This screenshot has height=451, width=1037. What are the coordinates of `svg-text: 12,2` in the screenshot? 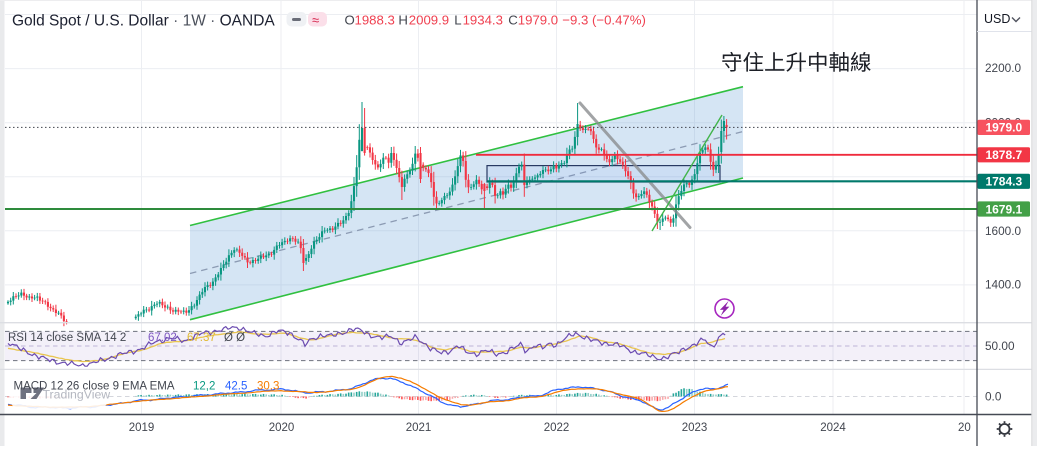 It's located at (204, 387).